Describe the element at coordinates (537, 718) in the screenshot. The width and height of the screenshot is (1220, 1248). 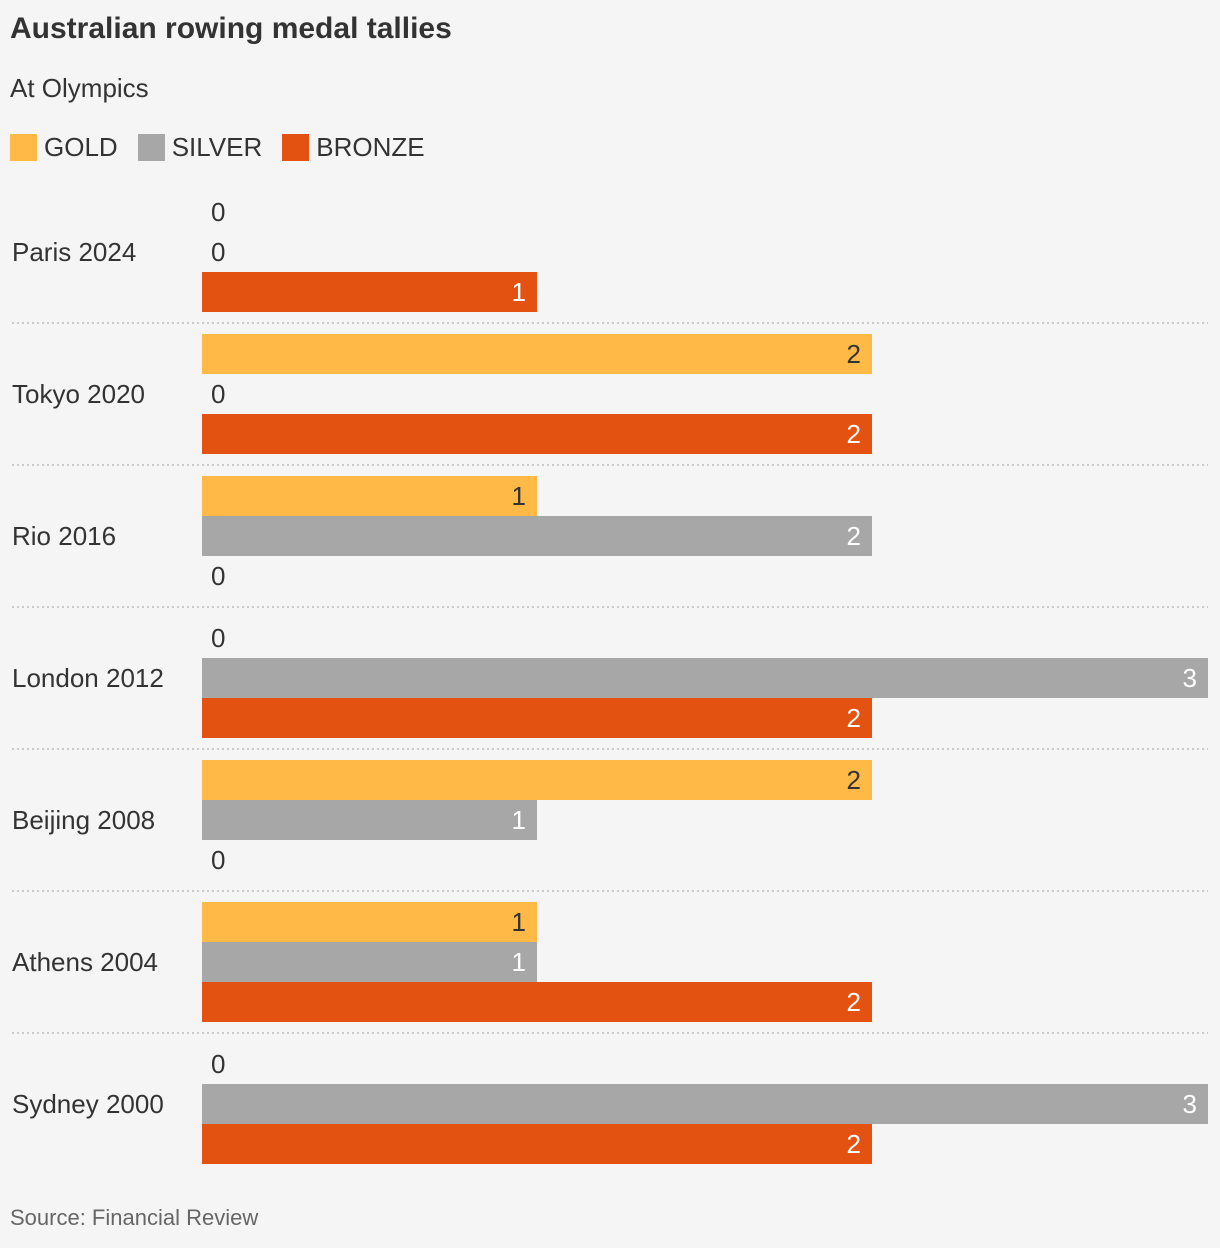
I see `bar-bronze-london-2012` at that location.